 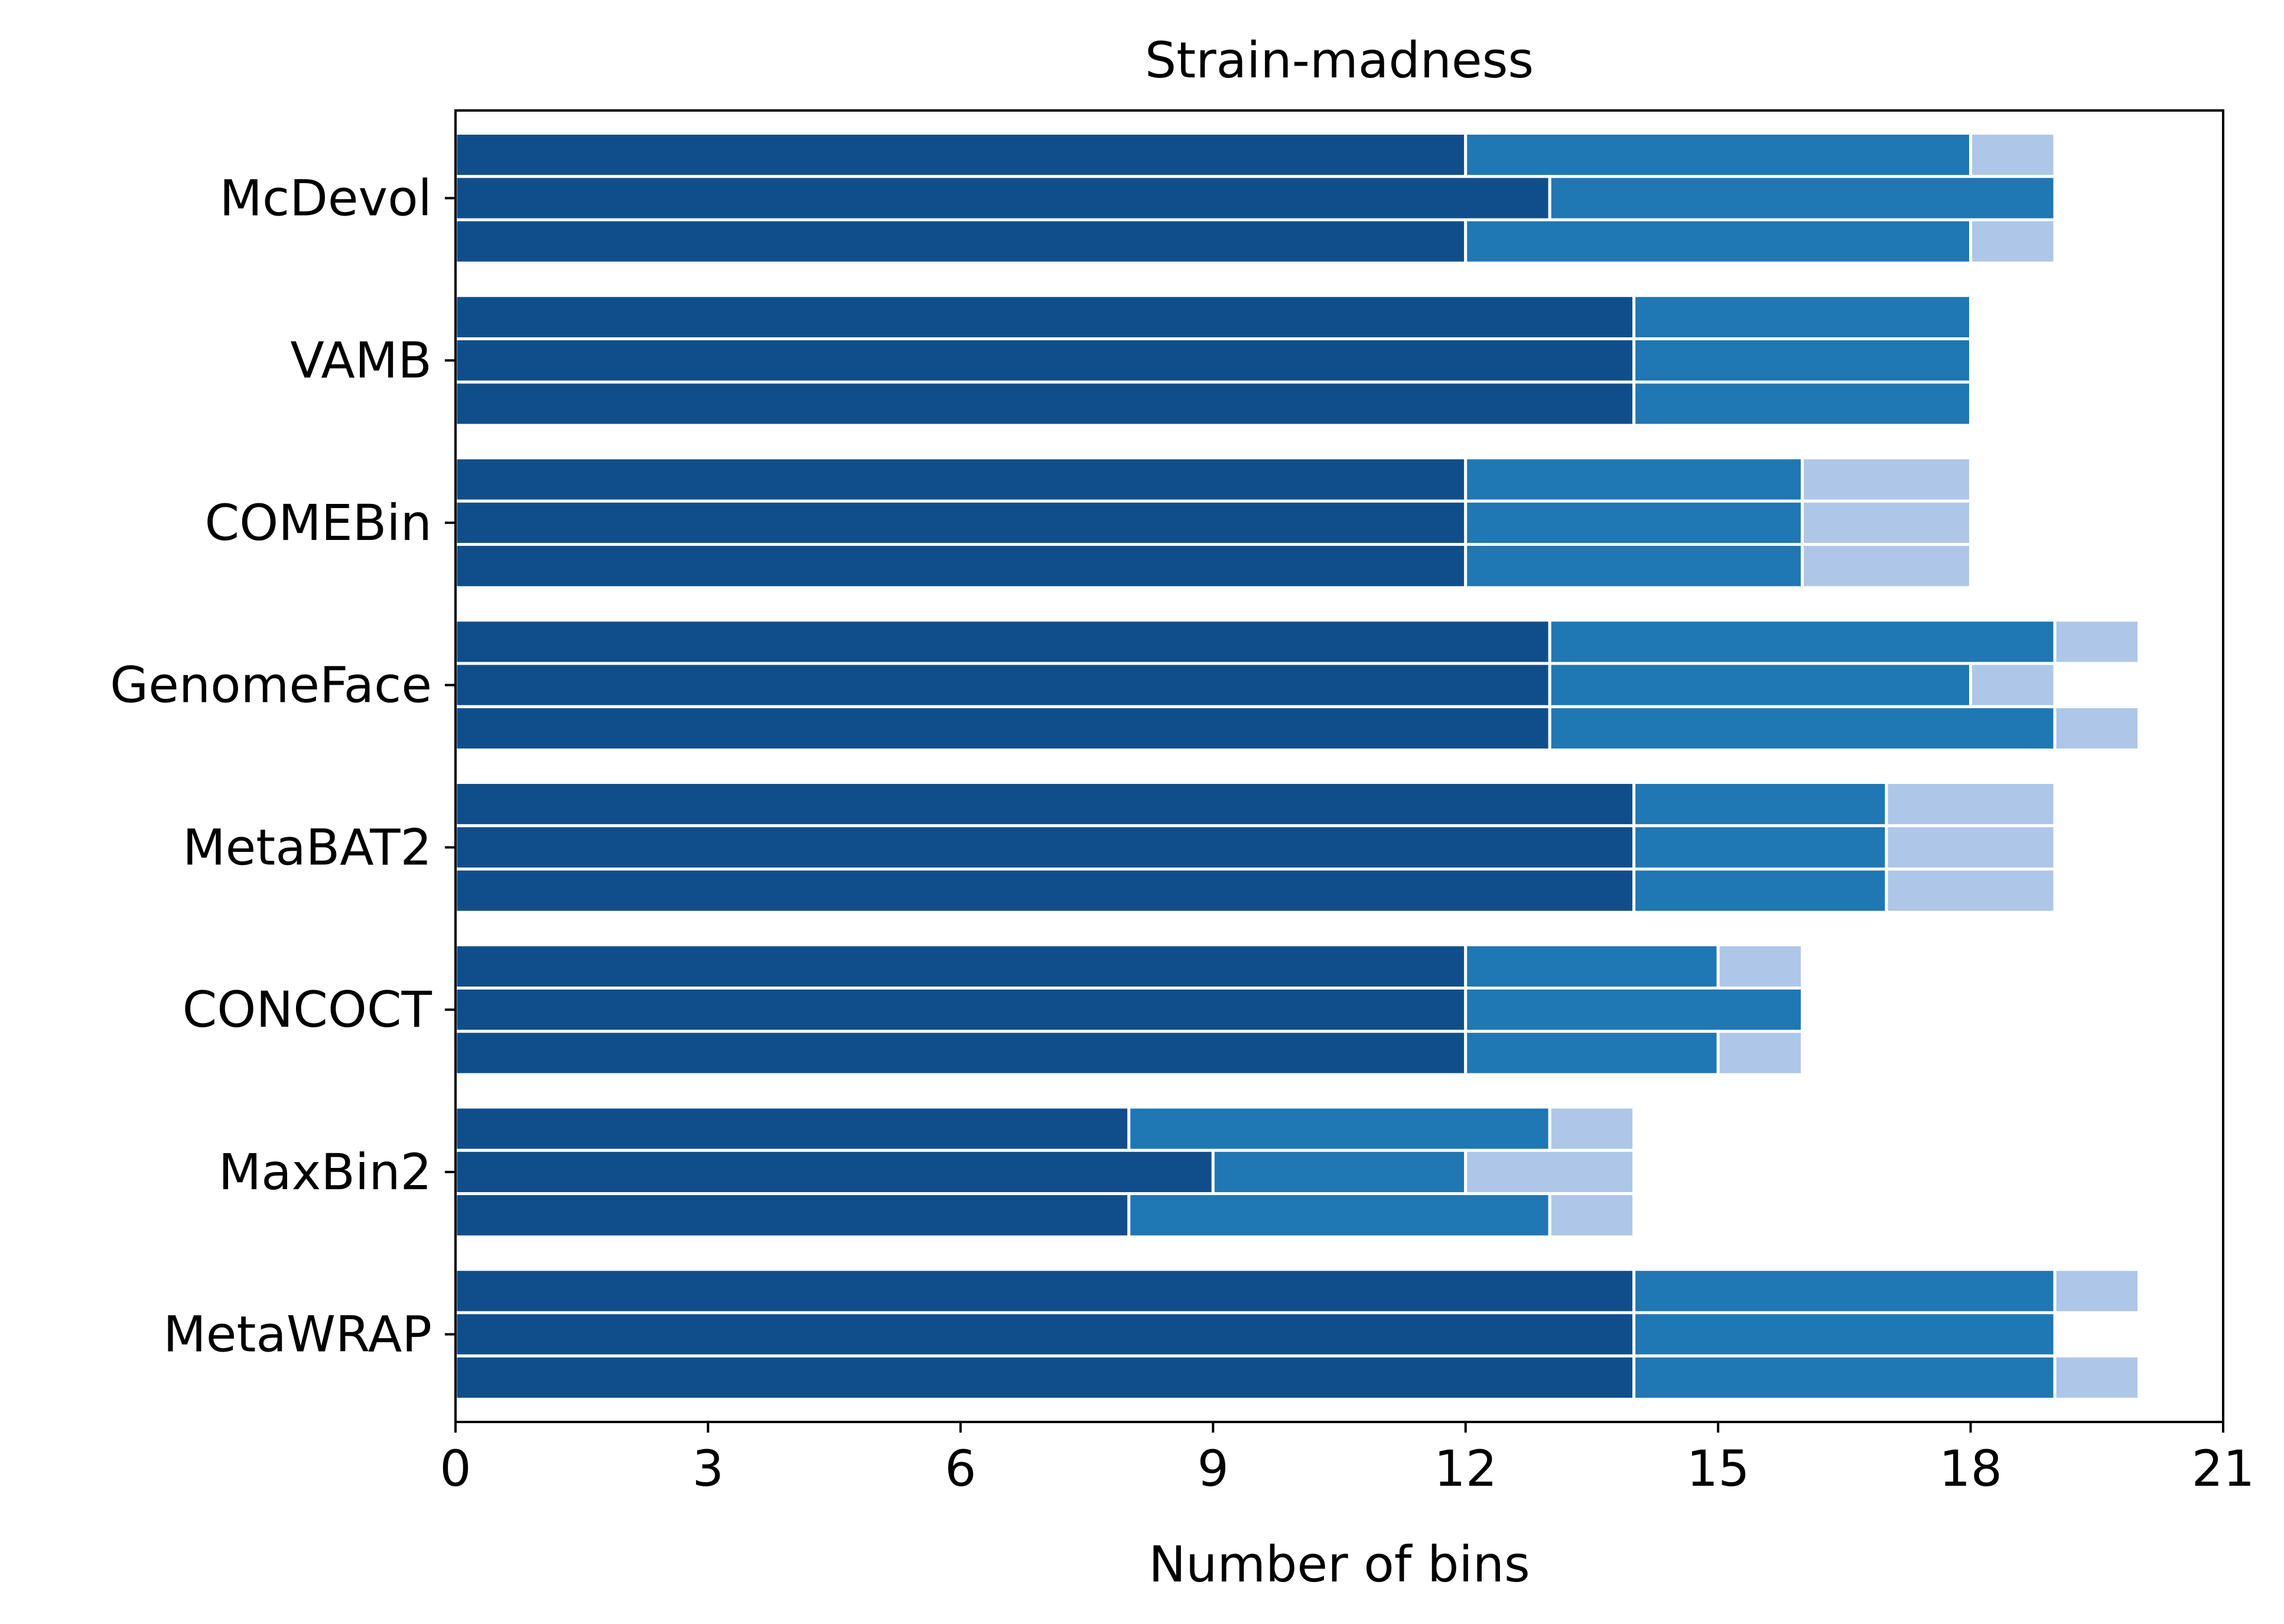 I want to click on y-tick-label: VAMB, so click(x=361, y=360).